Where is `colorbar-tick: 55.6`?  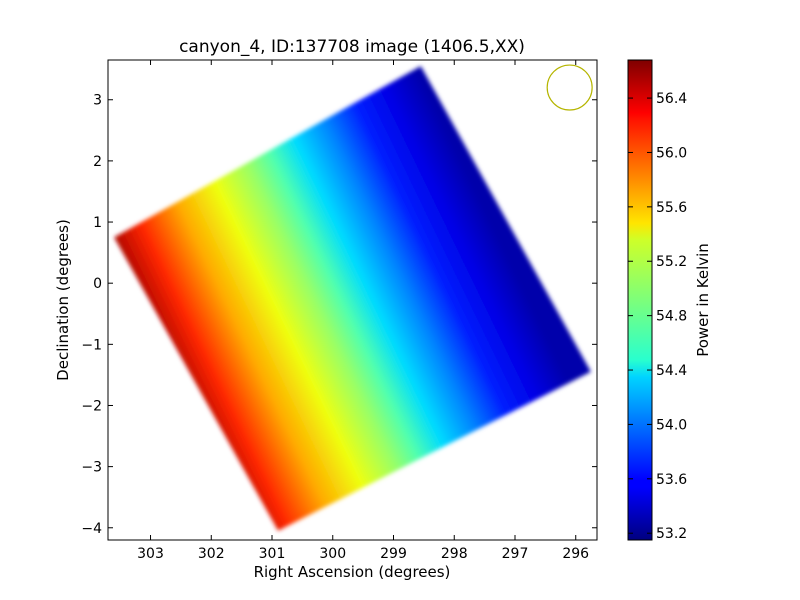
colorbar-tick: 55.6 is located at coordinates (657, 208).